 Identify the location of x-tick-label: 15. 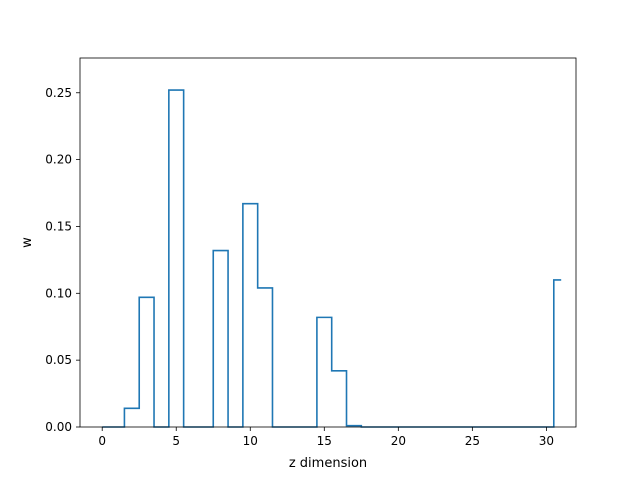
(324, 441).